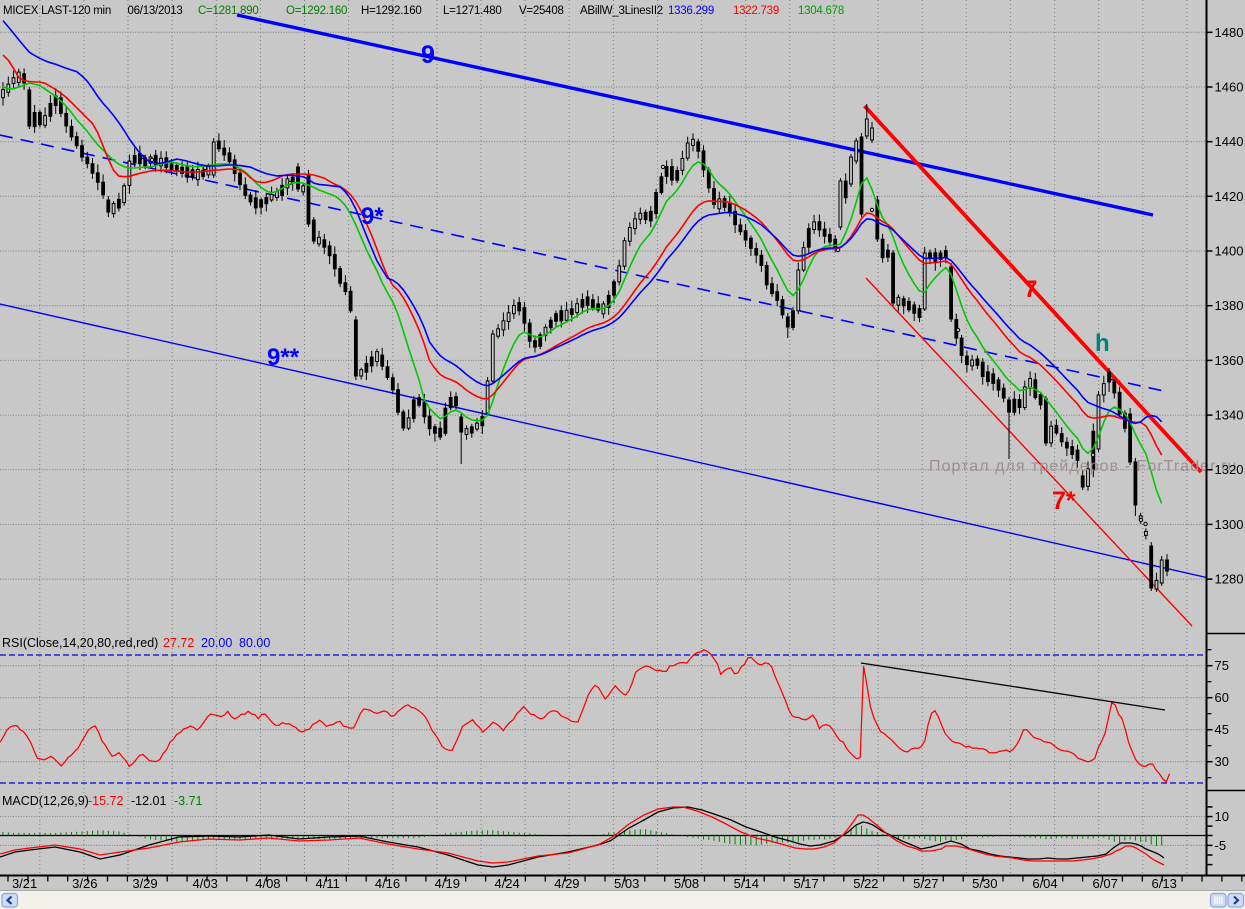 This screenshot has width=1245, height=909. I want to click on svg-text: 3/21, so click(24, 883).